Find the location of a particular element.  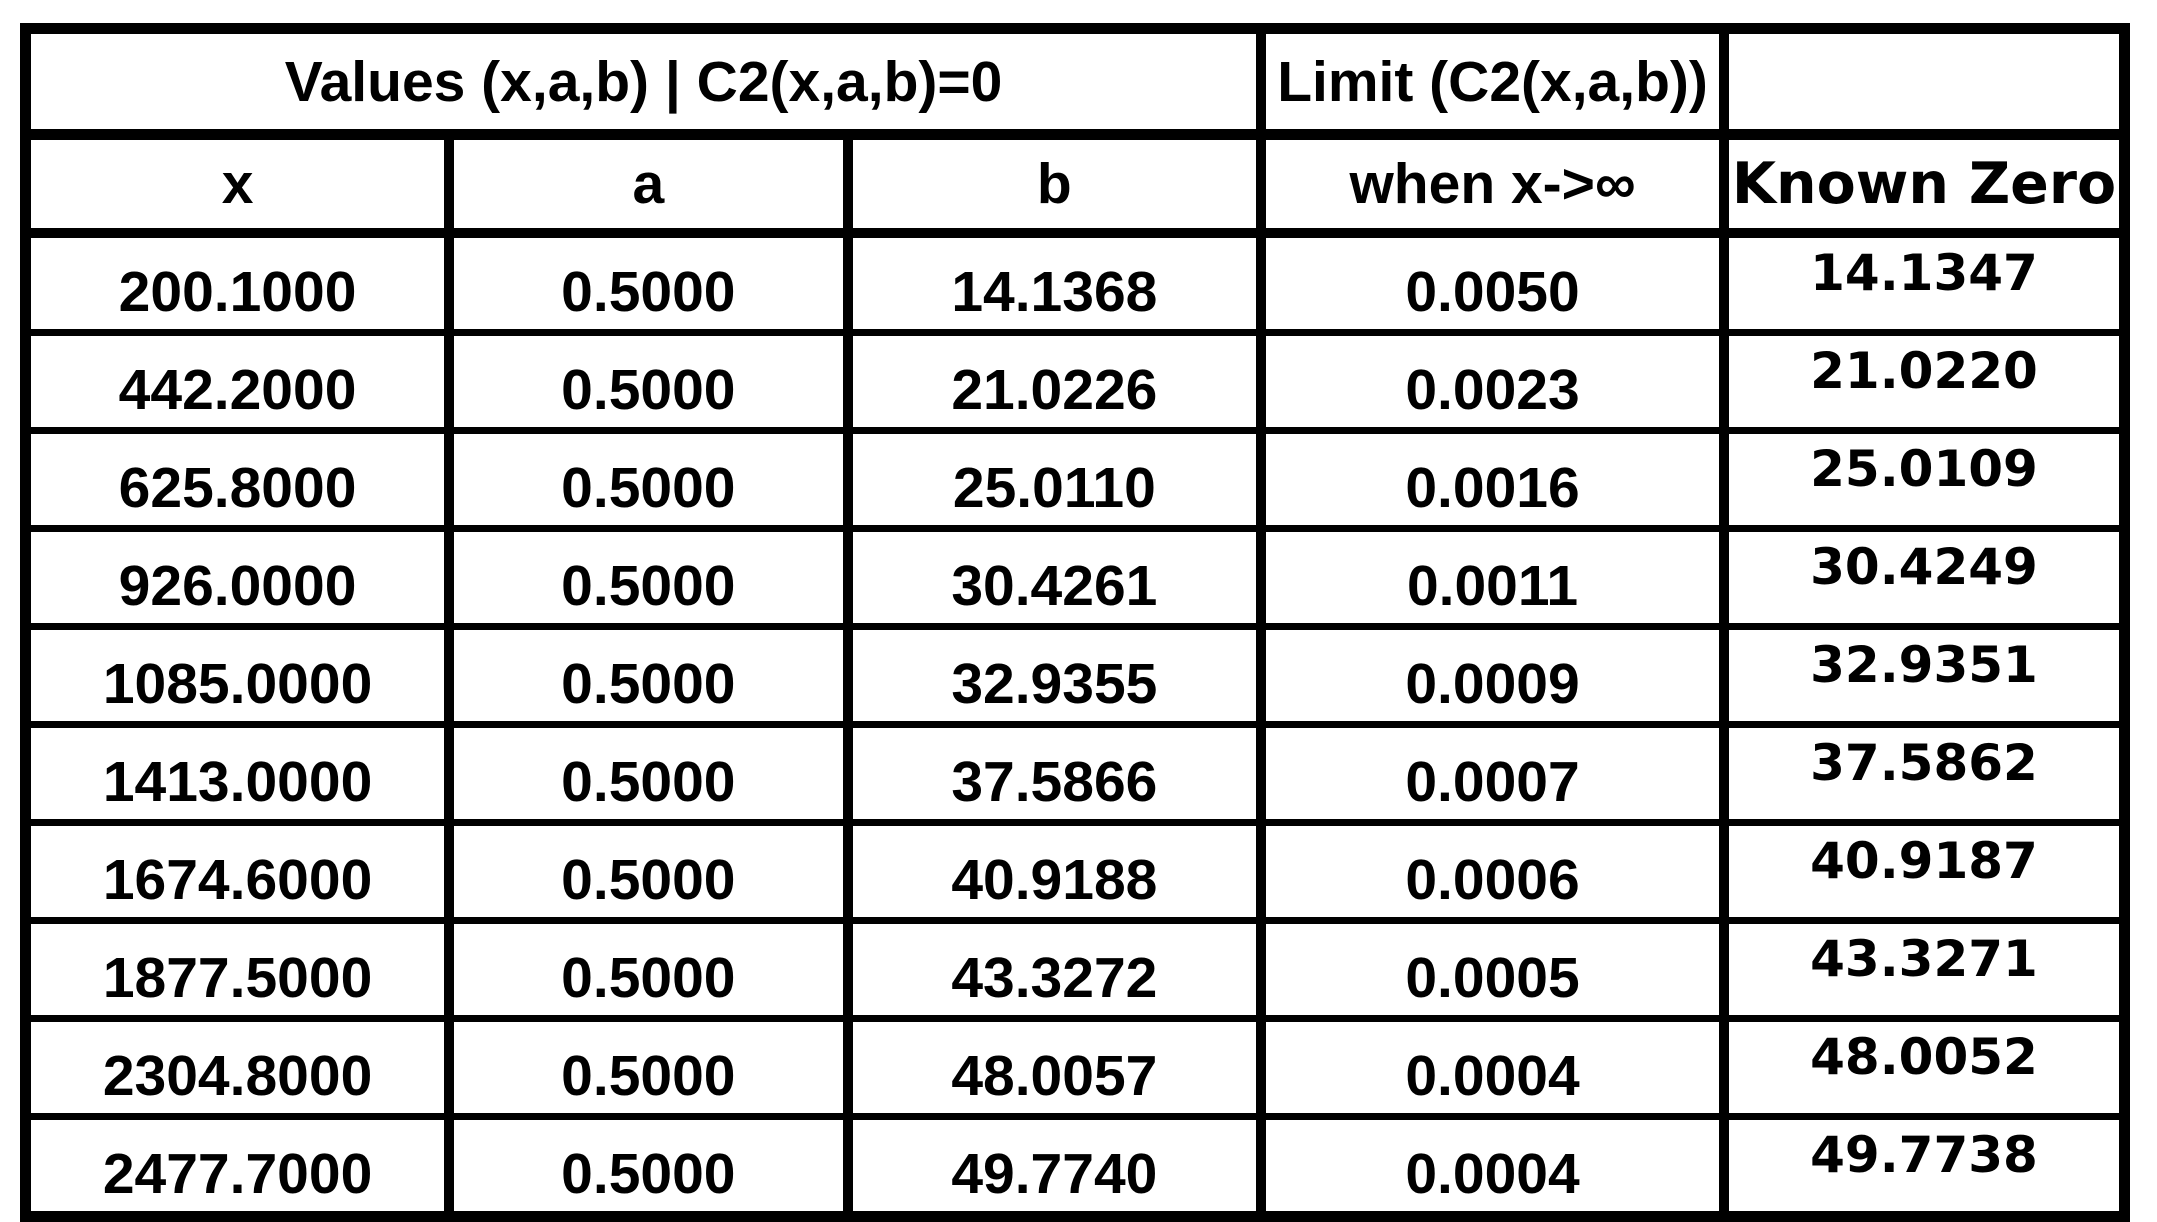

table-cell: 49.7740 is located at coordinates (1054, 1166).